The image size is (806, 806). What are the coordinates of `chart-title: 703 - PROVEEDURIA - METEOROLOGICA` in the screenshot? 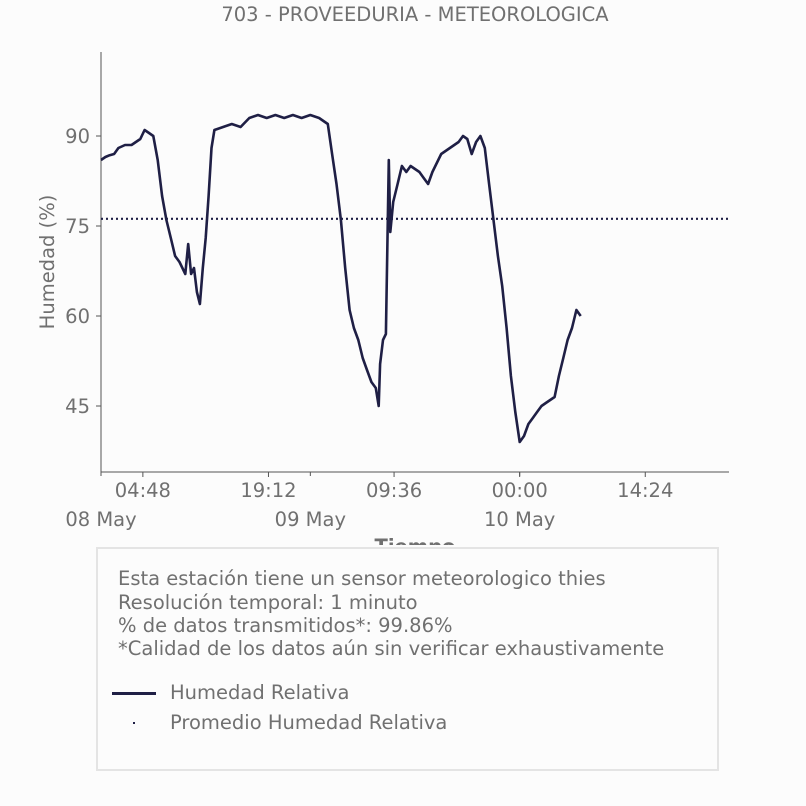 It's located at (415, 14).